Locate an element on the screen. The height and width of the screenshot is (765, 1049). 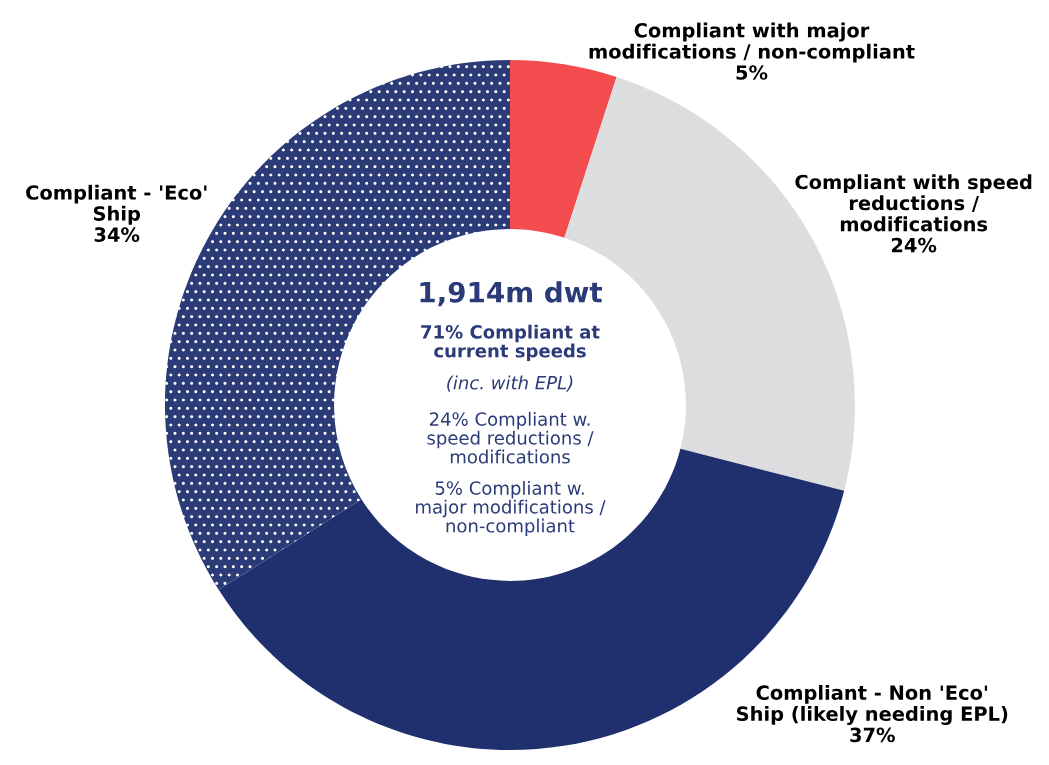
text: 1,914m dwt is located at coordinates (511, 294).